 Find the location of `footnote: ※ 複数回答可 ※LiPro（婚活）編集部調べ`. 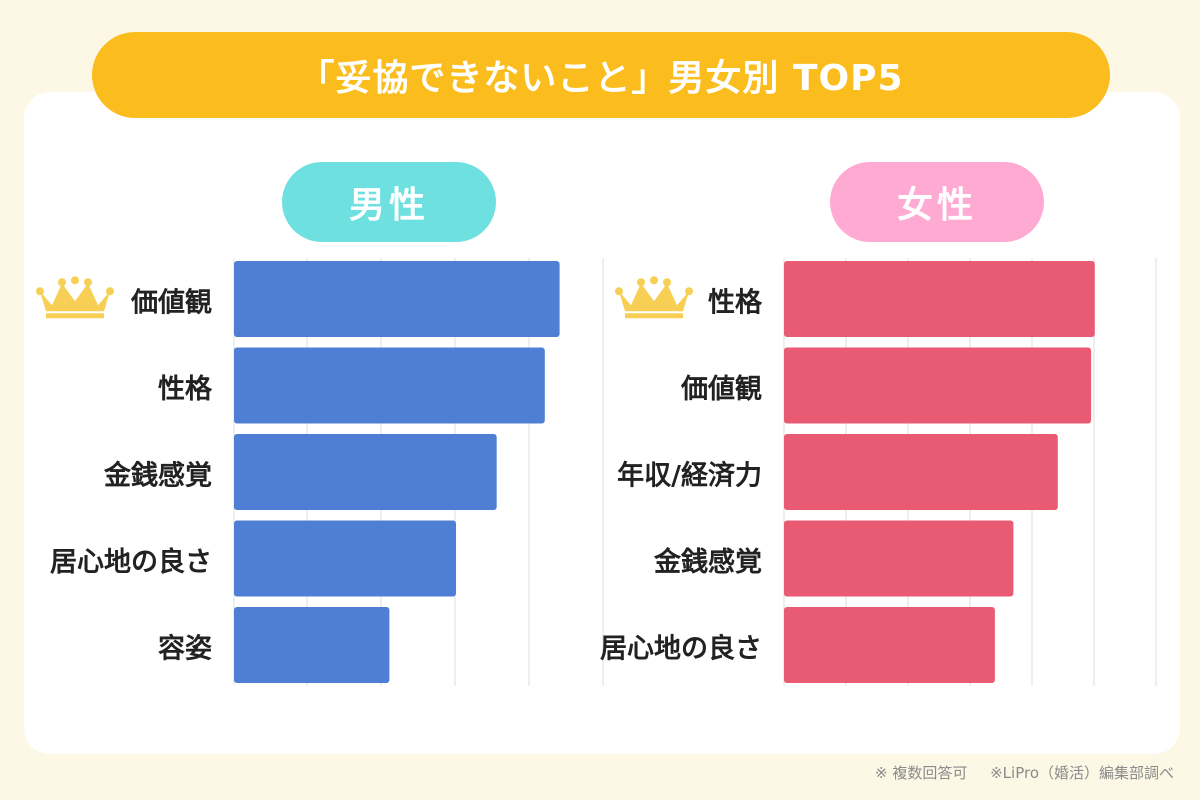

footnote: ※ 複数回答可 ※LiPro（婚活）編集部調べ is located at coordinates (1015, 772).